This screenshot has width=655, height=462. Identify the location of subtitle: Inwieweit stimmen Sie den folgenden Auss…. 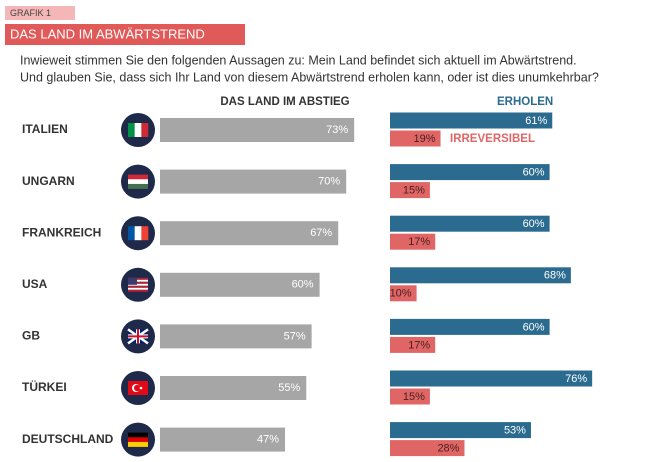
(298, 60).